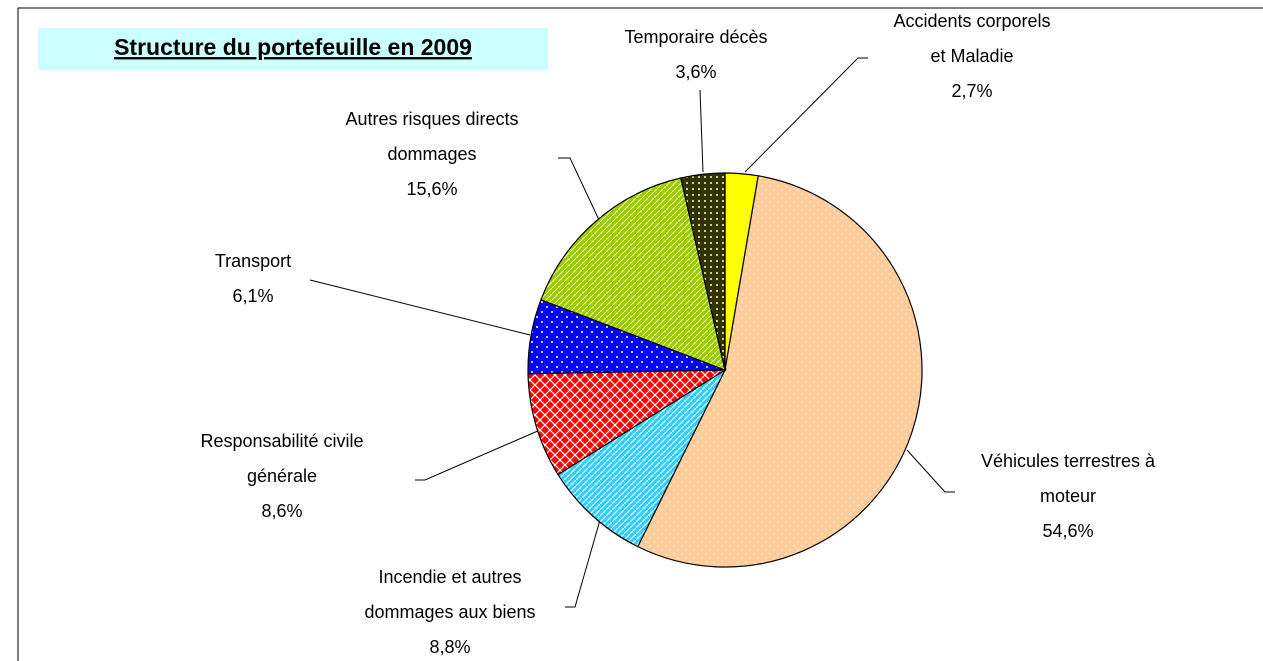 Image resolution: width=1263 pixels, height=661 pixels. What do you see at coordinates (695, 72) in the screenshot?
I see `value-label: 3,6%` at bounding box center [695, 72].